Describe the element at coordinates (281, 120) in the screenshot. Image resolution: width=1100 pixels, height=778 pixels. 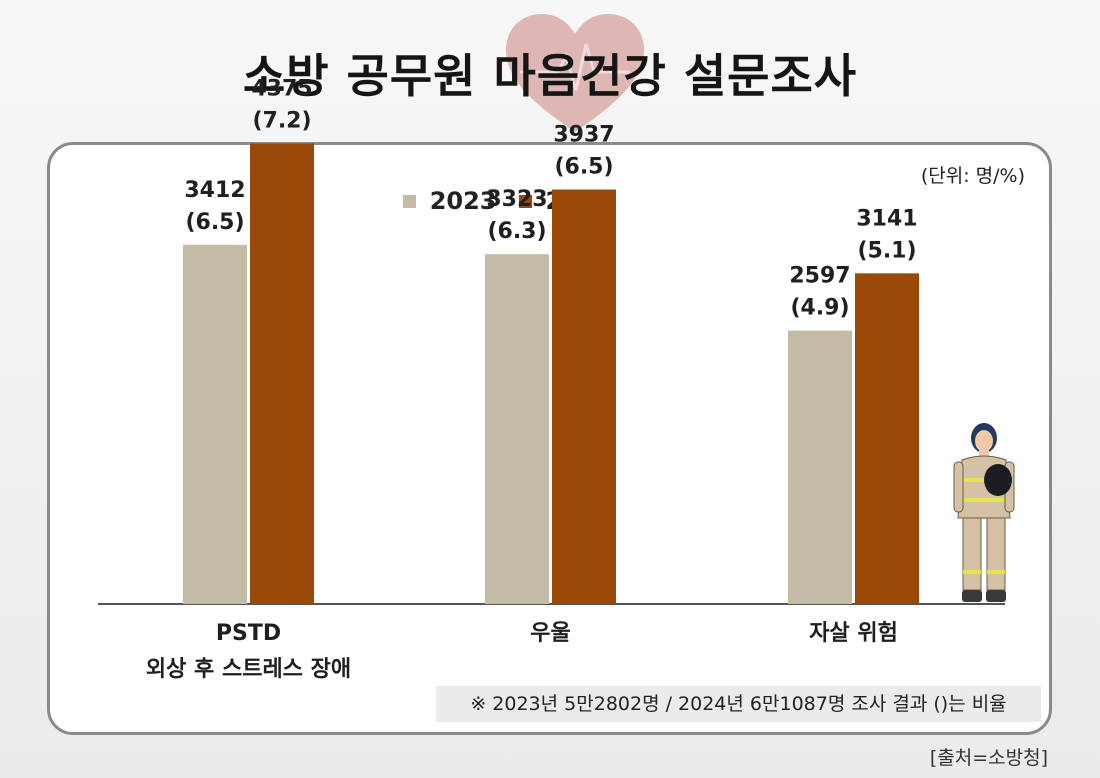
I see `ratio-label-2024-0: (7.2)` at that location.